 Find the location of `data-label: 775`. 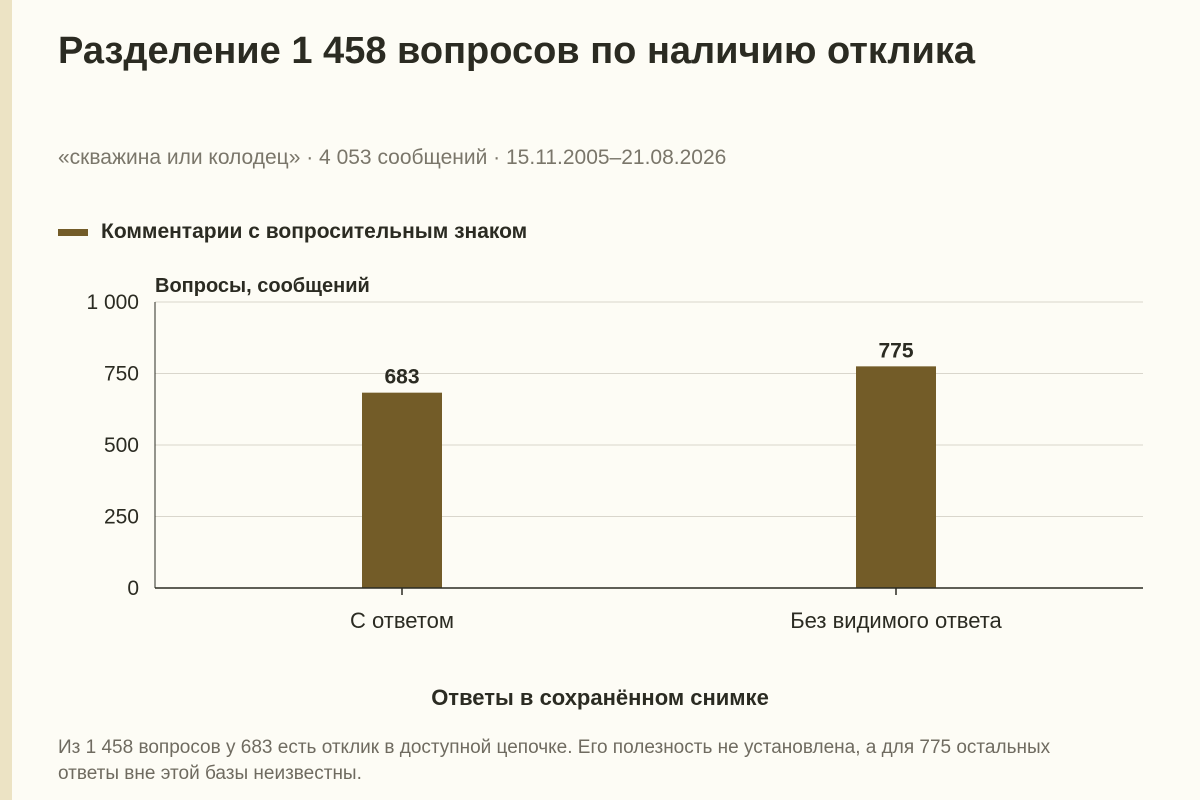

data-label: 775 is located at coordinates (895, 350).